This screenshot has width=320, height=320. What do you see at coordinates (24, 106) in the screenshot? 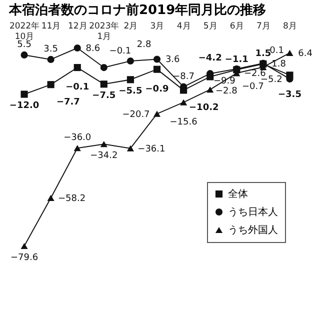
I see `data-label: −12.0` at bounding box center [24, 106].